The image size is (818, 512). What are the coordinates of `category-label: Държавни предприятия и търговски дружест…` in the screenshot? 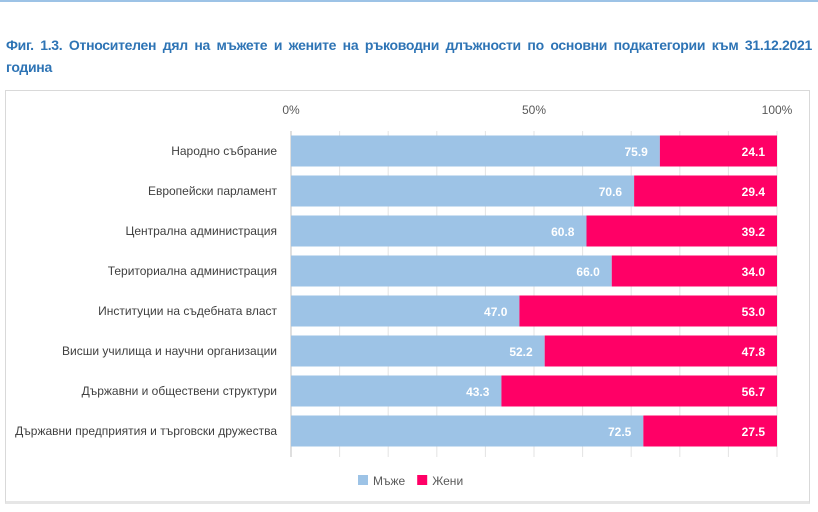 It's located at (146, 431).